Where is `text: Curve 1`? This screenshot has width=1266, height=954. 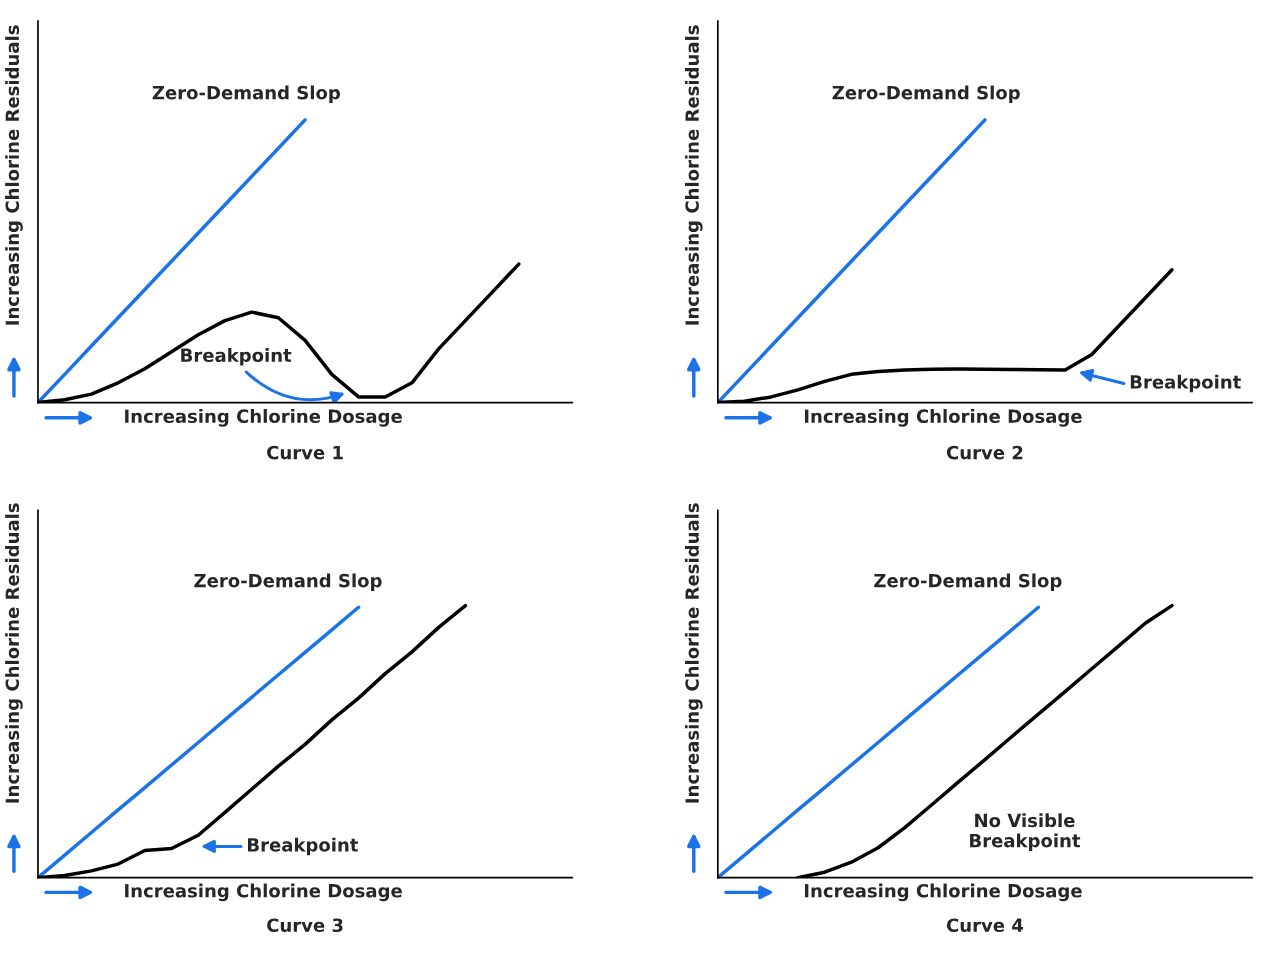
text: Curve 1 is located at coordinates (305, 452).